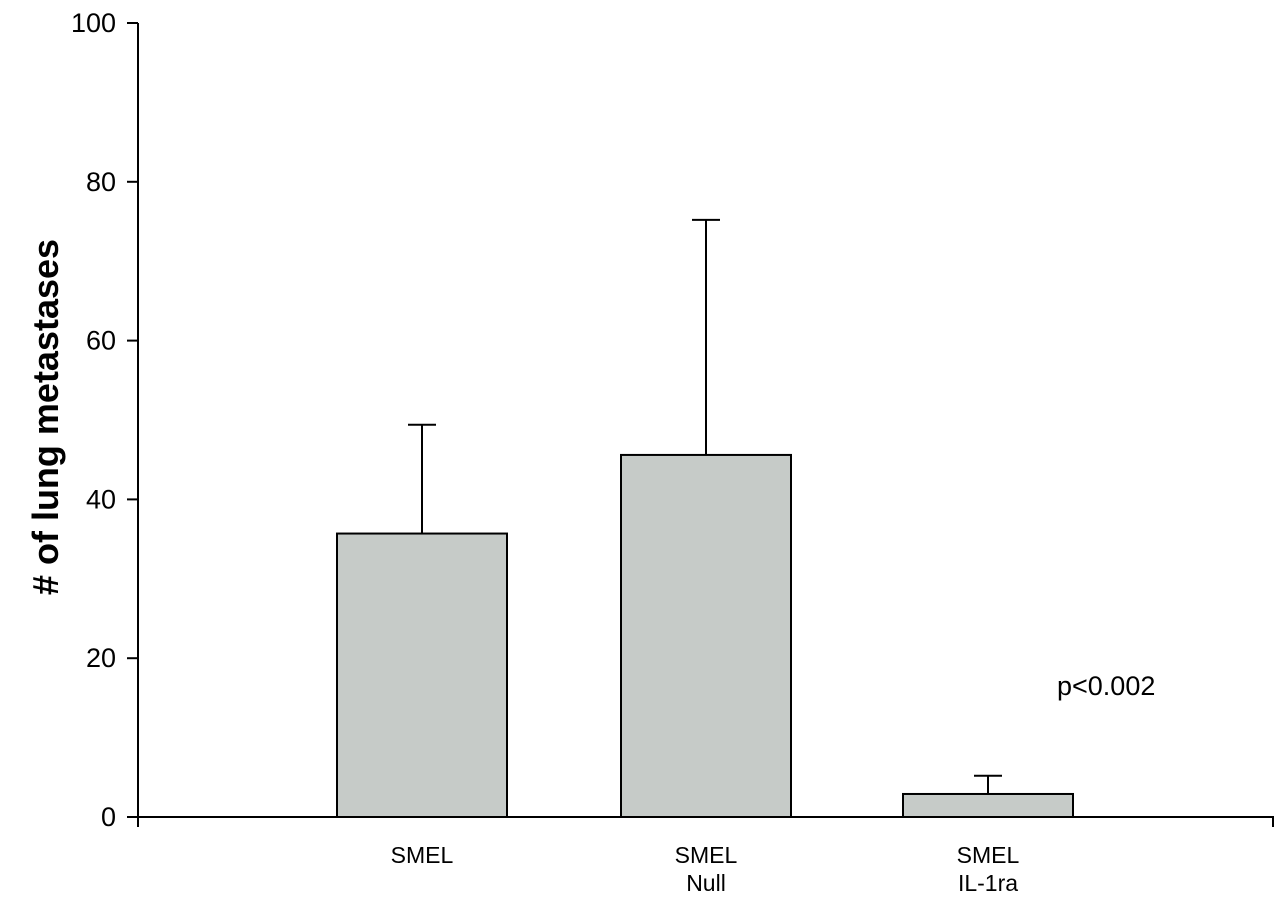  What do you see at coordinates (108, 817) in the screenshot?
I see `y-tick-label-0: 0` at bounding box center [108, 817].